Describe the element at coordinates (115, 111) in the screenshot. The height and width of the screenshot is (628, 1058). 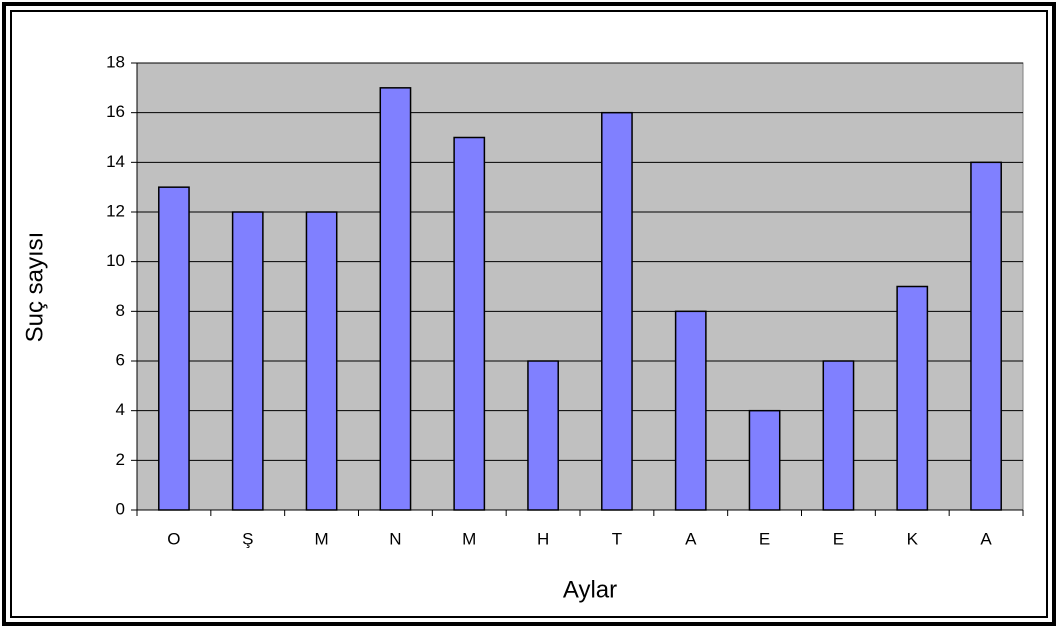
I see `y-tick-label: 16` at that location.